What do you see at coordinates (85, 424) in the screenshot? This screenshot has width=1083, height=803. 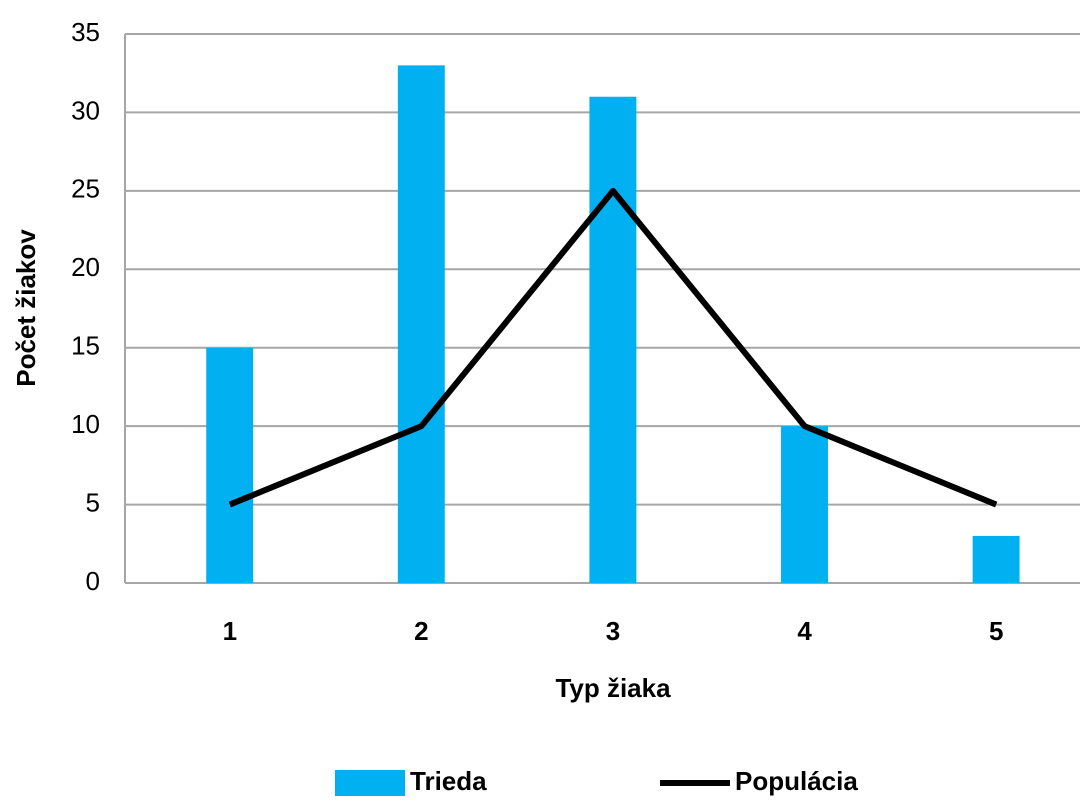 I see `y-tick-label: 10` at bounding box center [85, 424].